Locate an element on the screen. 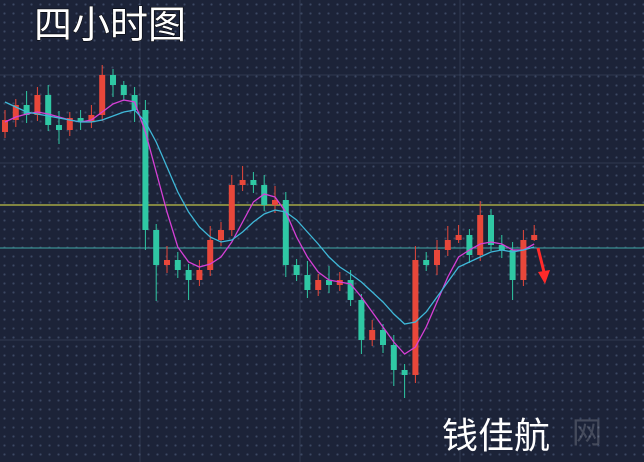 This screenshot has height=462, width=644. site-mark: 网 is located at coordinates (587, 433).